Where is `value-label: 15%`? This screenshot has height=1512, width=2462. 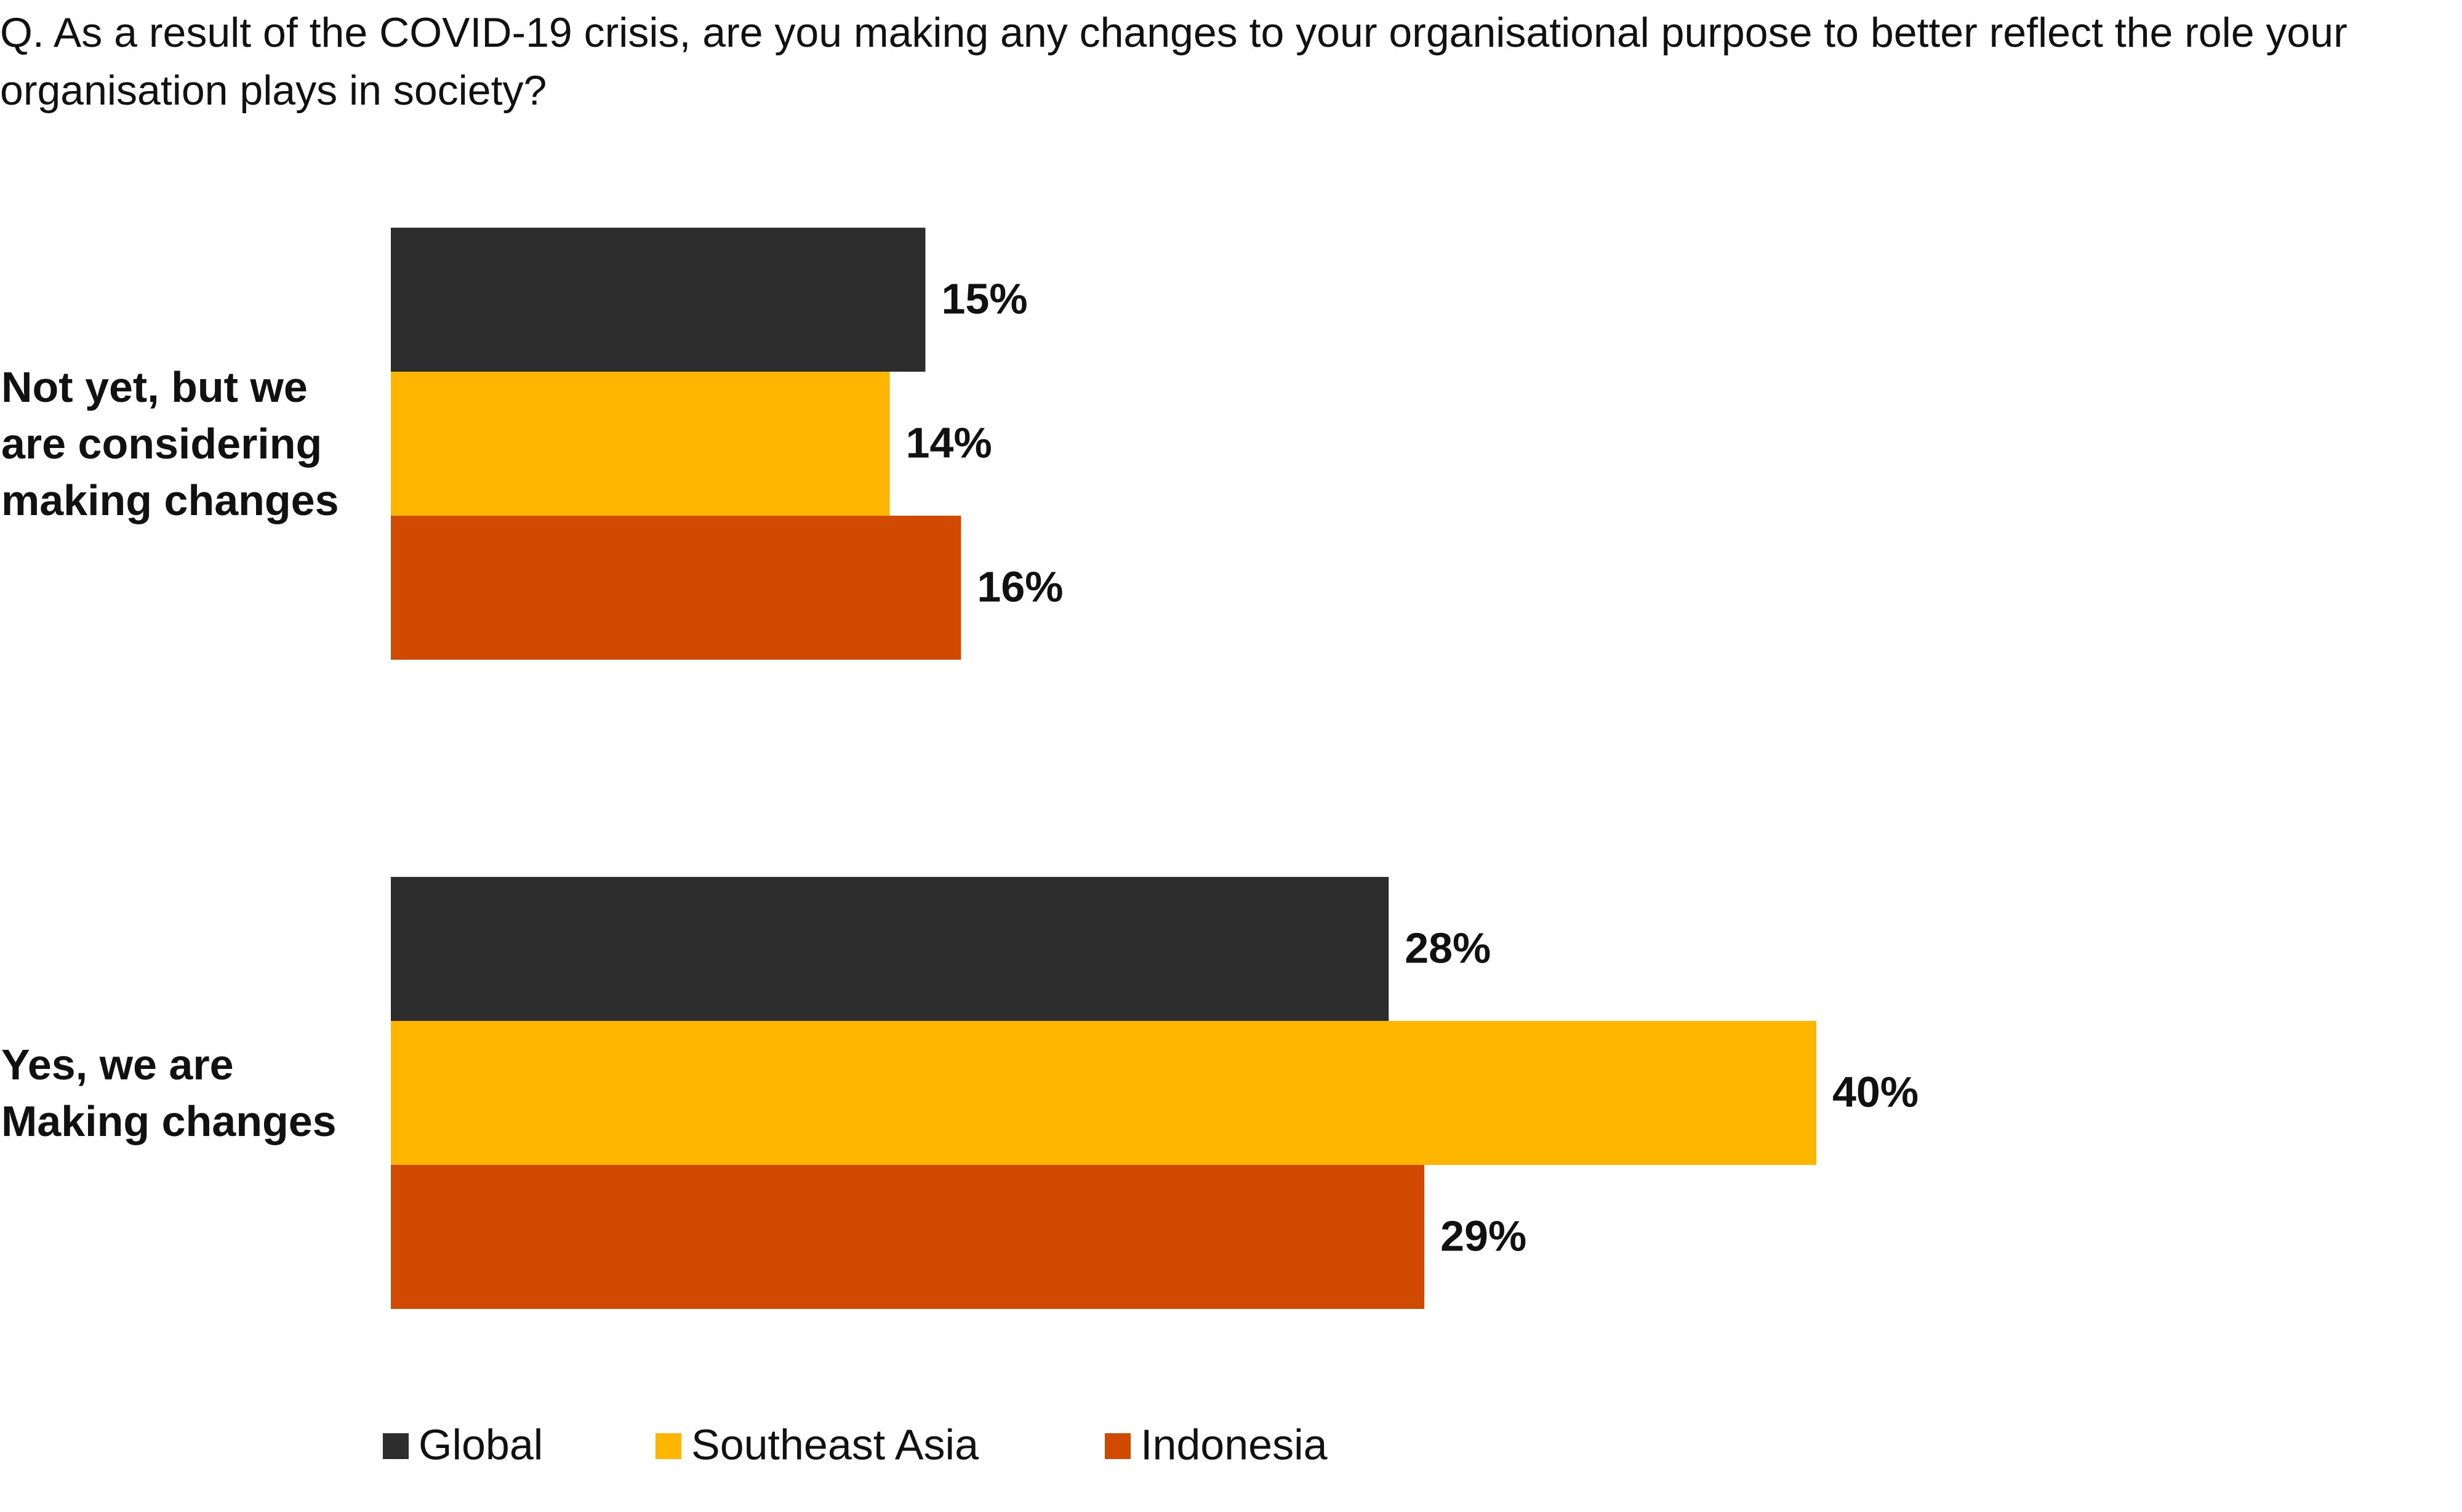 value-label: 15% is located at coordinates (985, 298).